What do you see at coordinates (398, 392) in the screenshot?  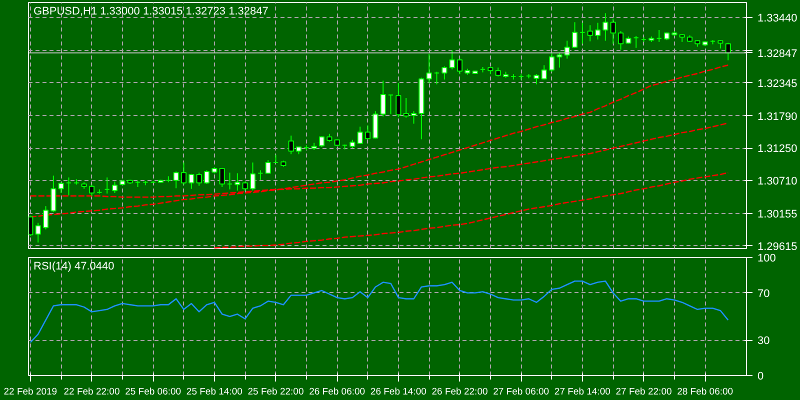 I see `x-tick-label: 26 Feb 14:00` at bounding box center [398, 392].